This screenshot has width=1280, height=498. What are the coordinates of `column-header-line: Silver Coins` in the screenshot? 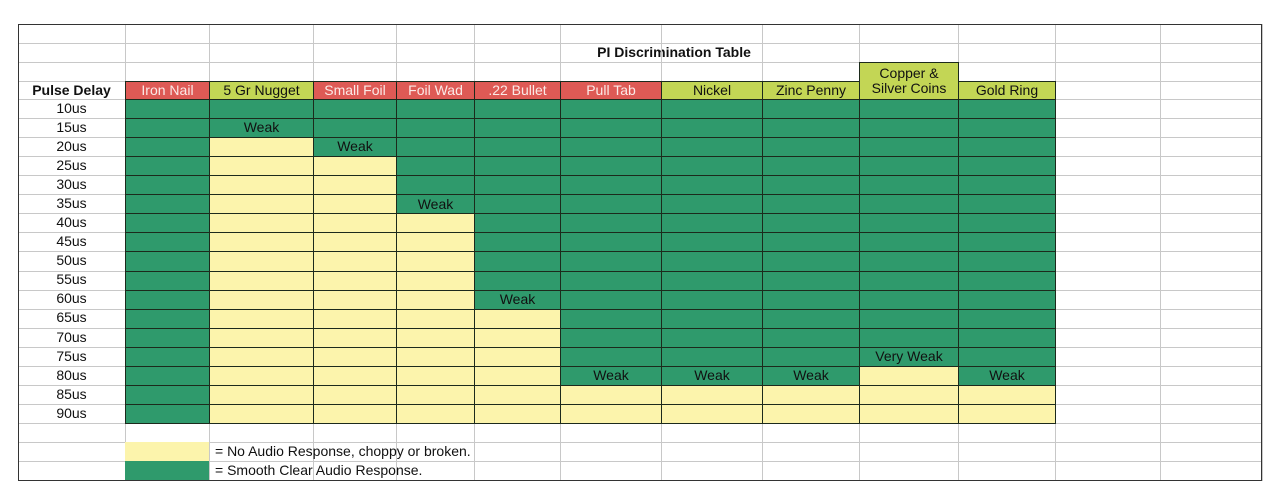 It's located at (909, 88).